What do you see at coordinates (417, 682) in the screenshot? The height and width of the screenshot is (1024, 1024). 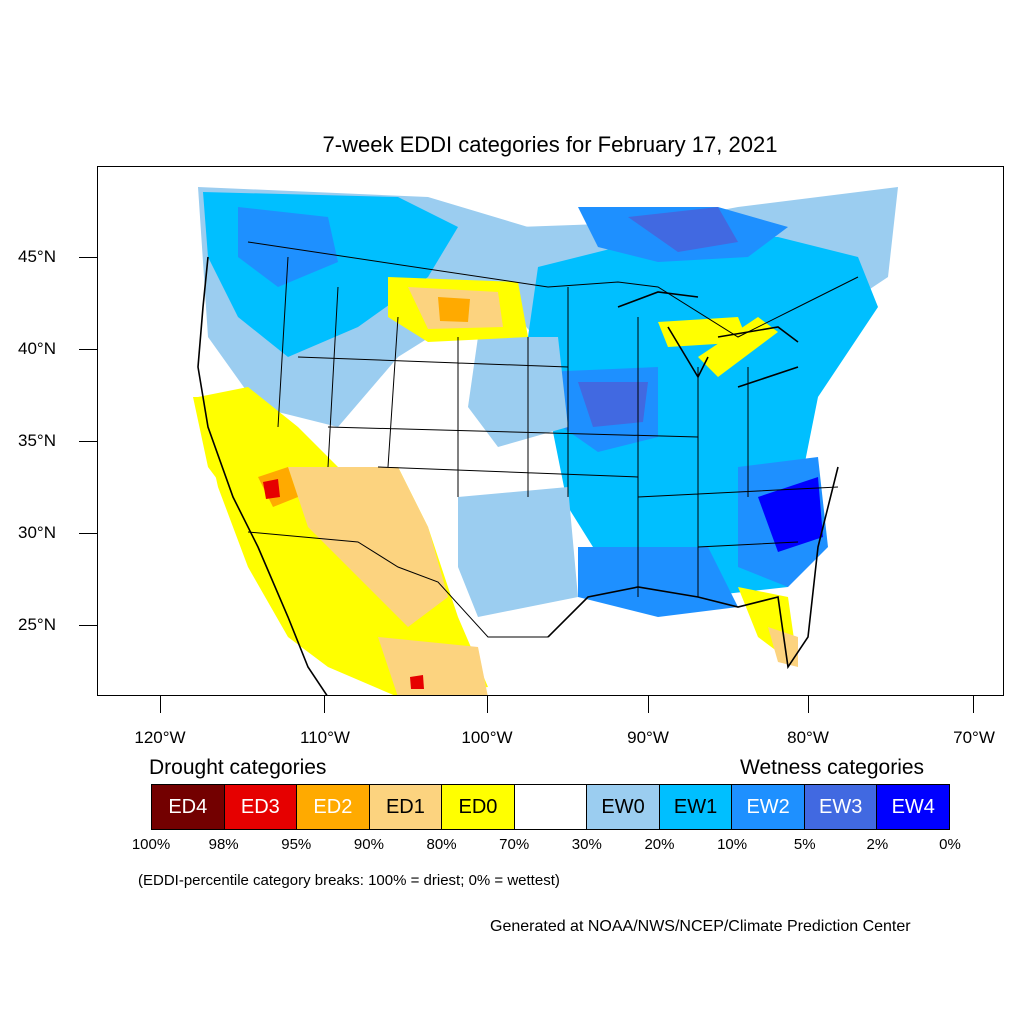 I see `ed3-mexico` at bounding box center [417, 682].